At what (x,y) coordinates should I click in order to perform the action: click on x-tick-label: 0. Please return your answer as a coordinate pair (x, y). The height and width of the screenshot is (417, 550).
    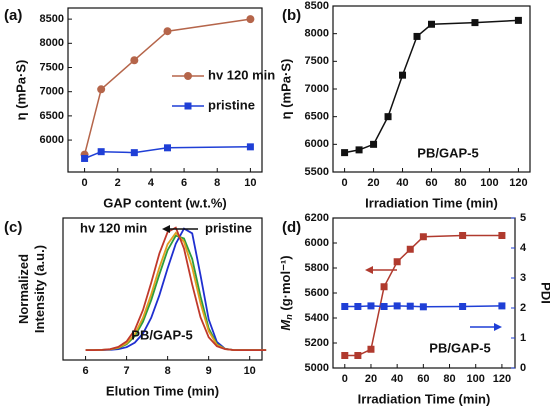
    Looking at the image, I should click on (345, 379).